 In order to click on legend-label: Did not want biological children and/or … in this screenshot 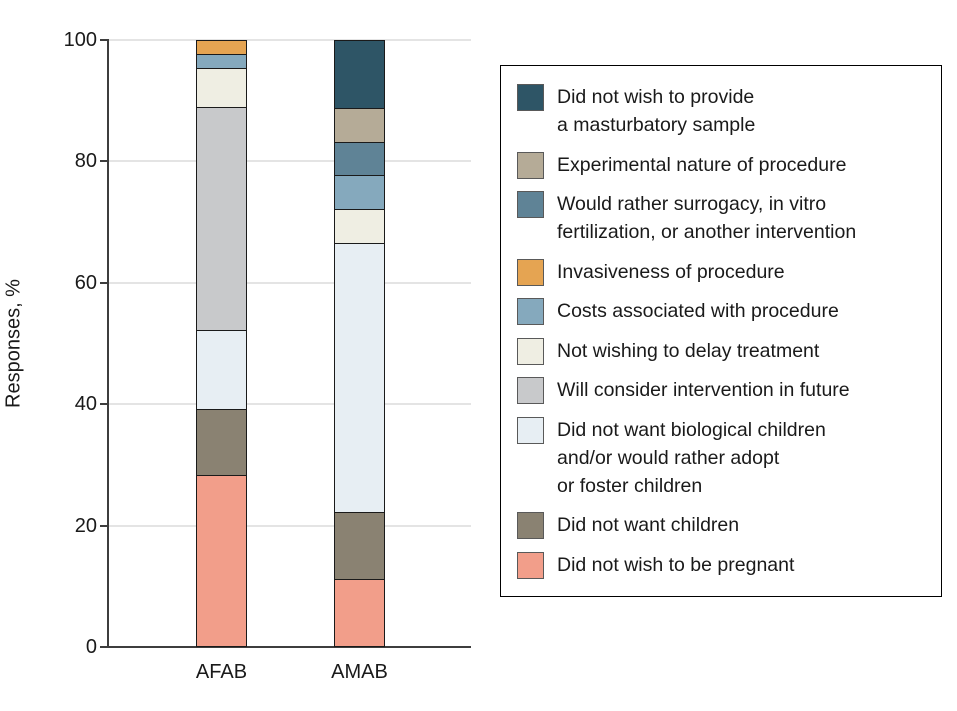, I will do `click(691, 457)`.